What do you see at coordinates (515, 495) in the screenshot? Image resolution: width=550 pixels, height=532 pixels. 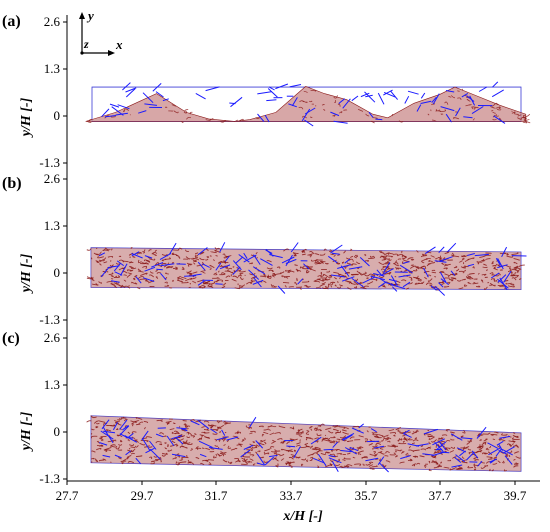 I see `xtick-6: 39.7` at bounding box center [515, 495].